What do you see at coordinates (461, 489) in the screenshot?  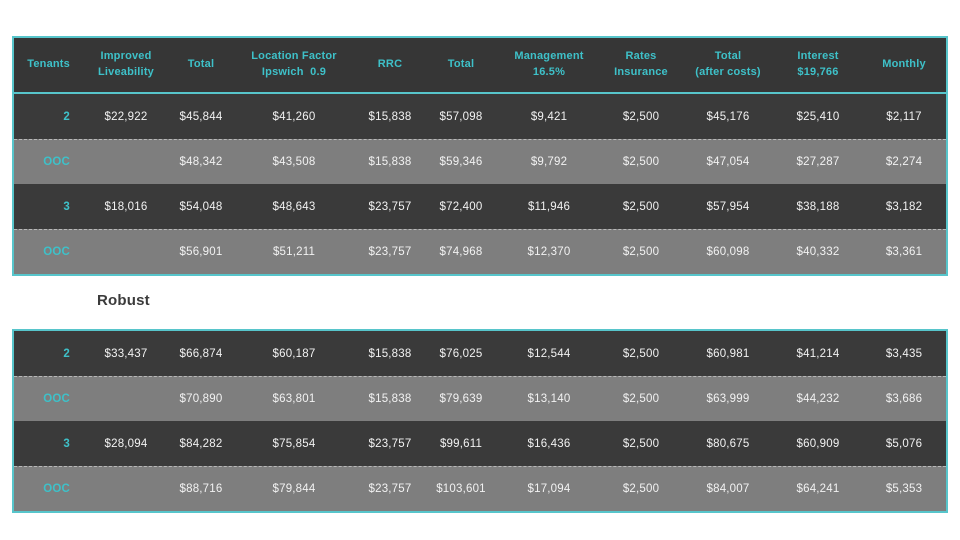 I see `data-cell: $103,601` at bounding box center [461, 489].